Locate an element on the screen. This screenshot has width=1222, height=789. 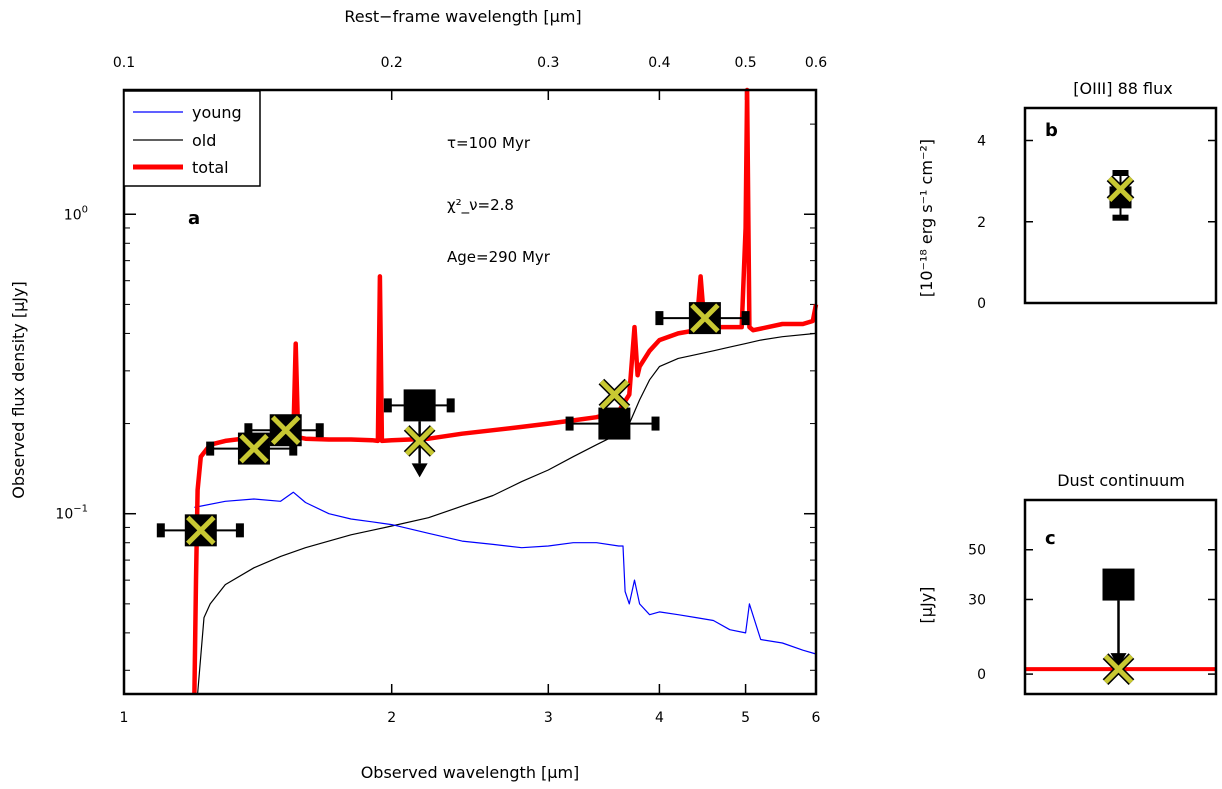
legend: young old total is located at coordinates (192, 138).